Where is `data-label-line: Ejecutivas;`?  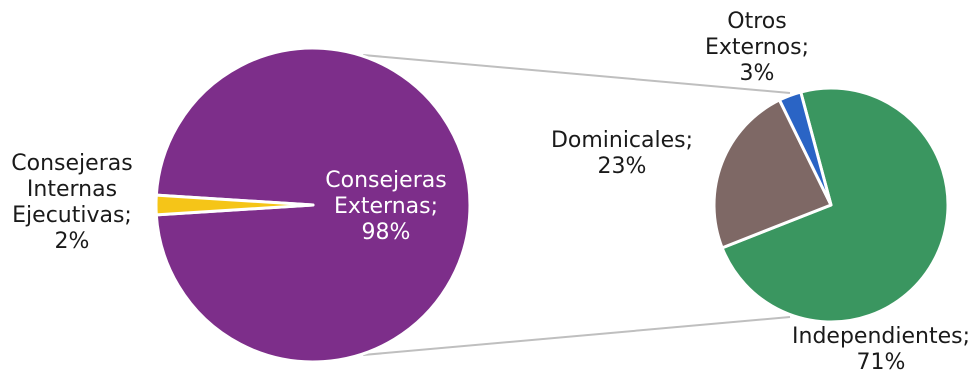
data-label-line: Ejecutivas; is located at coordinates (72, 215).